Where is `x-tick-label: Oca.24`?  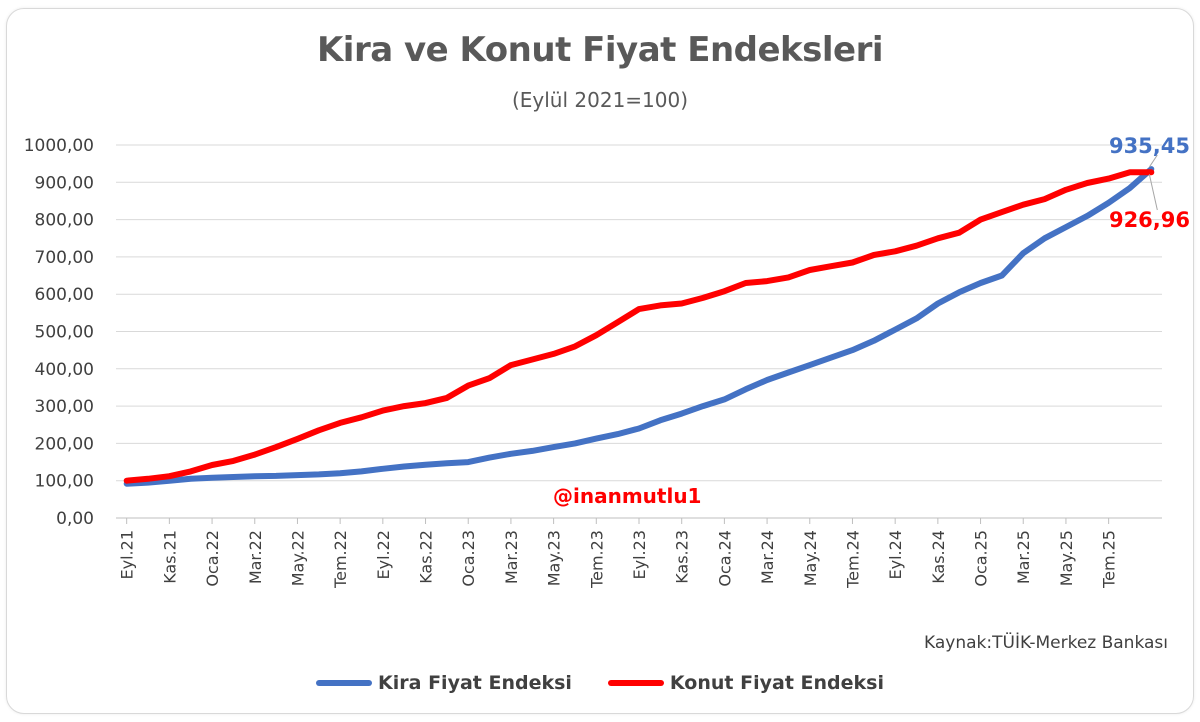
x-tick-label: Oca.24 is located at coordinates (724, 558).